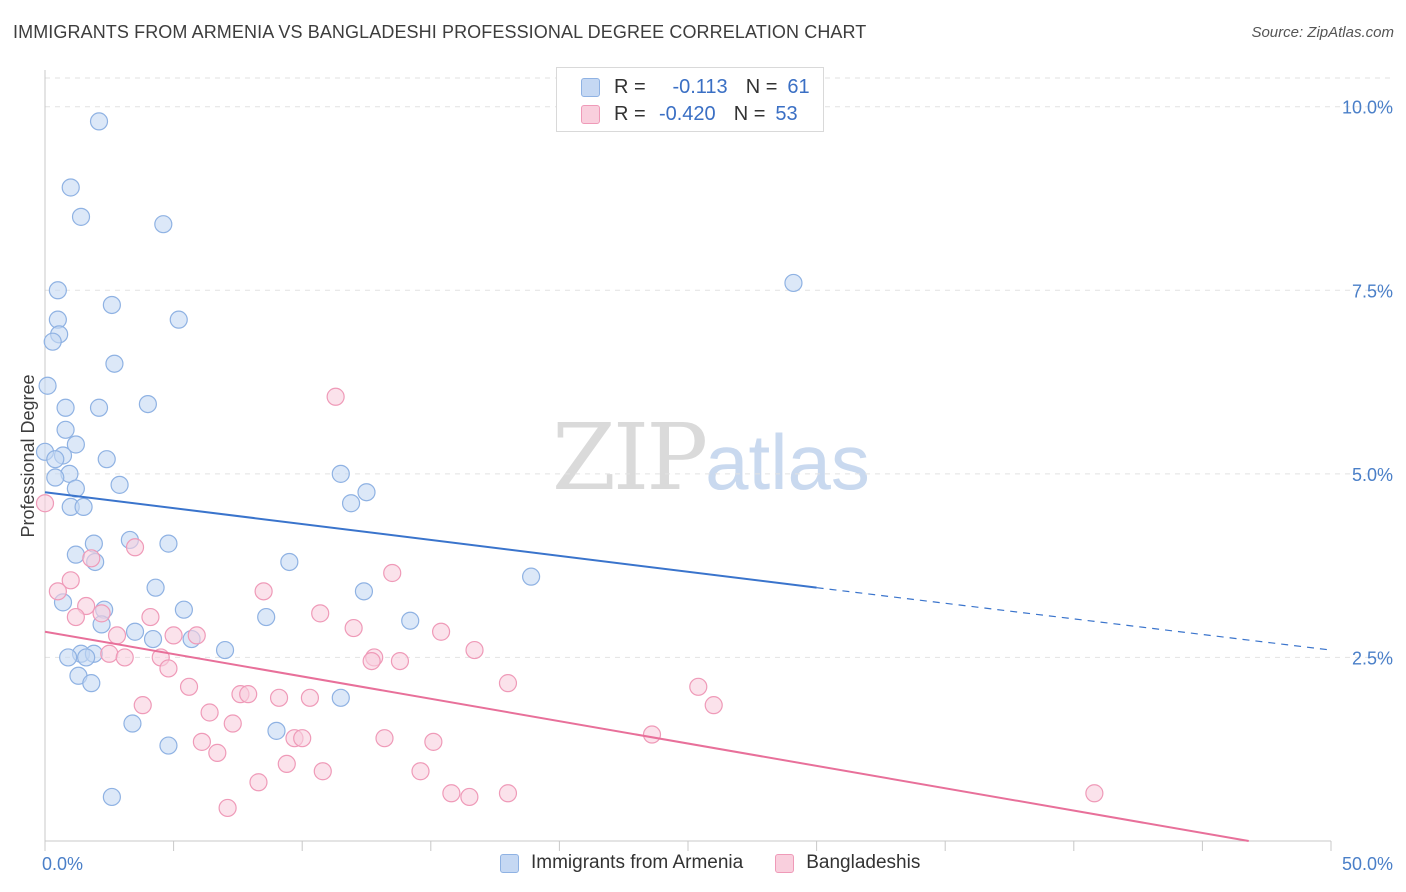 This screenshot has height=892, width=1406. What do you see at coordinates (1372, 658) in the screenshot?
I see `y-tick-label: 2.5%` at bounding box center [1372, 658].